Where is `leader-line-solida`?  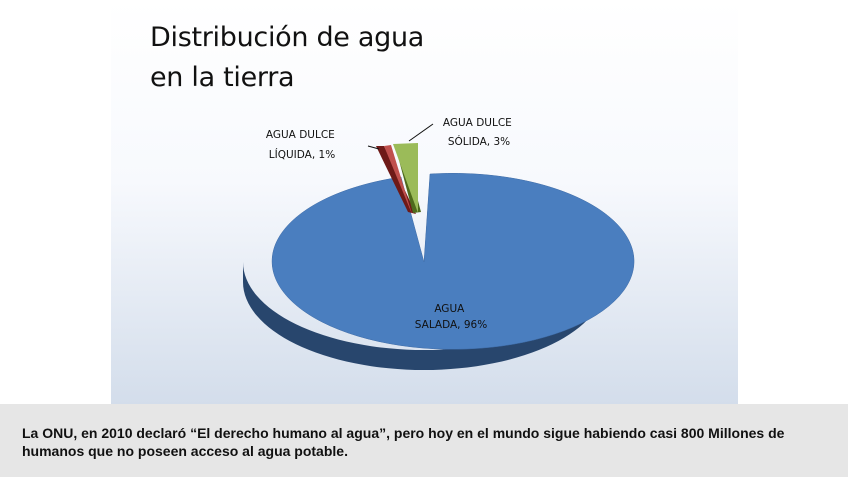
leader-line-solida is located at coordinates (421, 132).